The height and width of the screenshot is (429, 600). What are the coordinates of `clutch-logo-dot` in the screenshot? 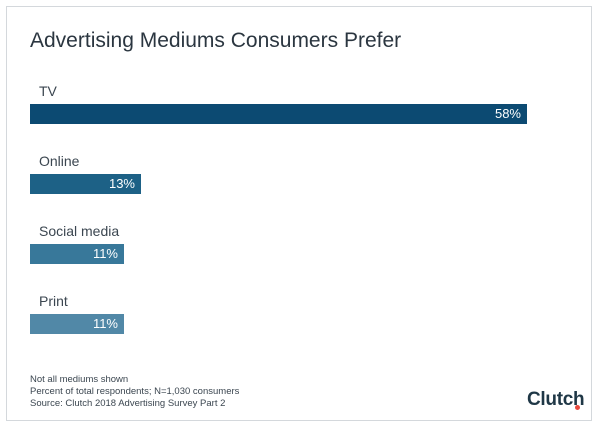 It's located at (577, 407).